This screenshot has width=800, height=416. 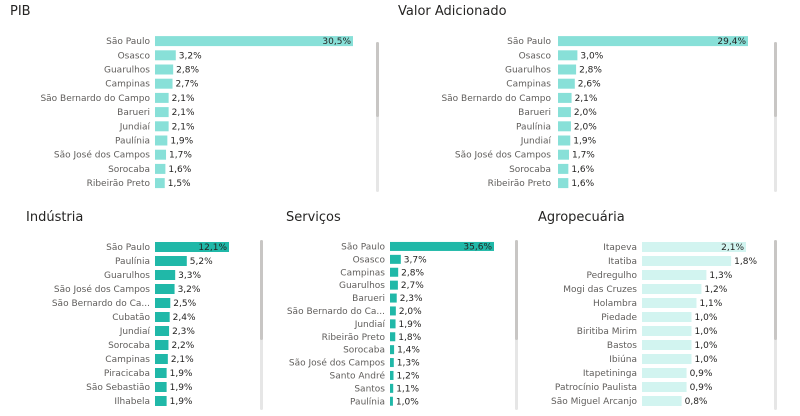 What do you see at coordinates (128, 248) in the screenshot?
I see `industria-category-label: São Paulo` at bounding box center [128, 248].